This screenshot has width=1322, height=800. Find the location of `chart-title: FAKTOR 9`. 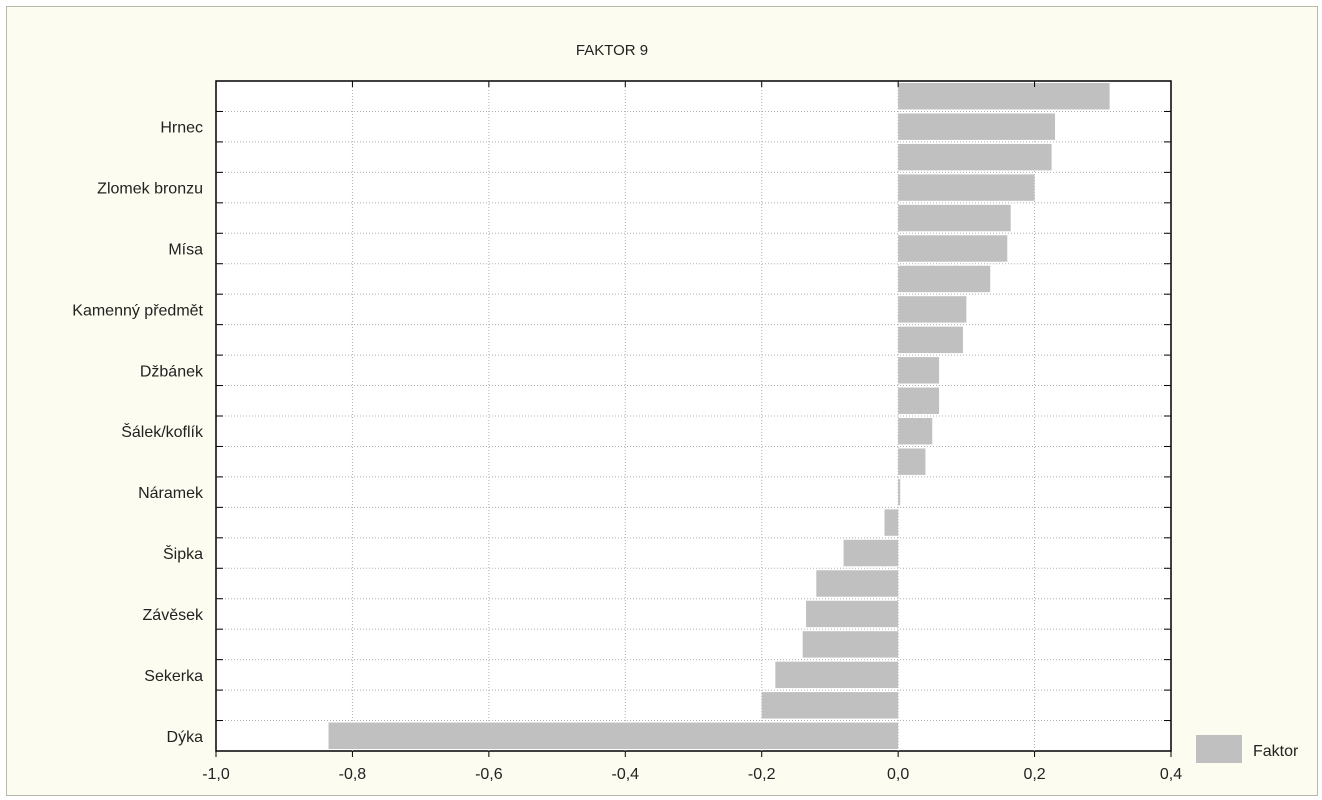

chart-title: FAKTOR 9 is located at coordinates (612, 50).